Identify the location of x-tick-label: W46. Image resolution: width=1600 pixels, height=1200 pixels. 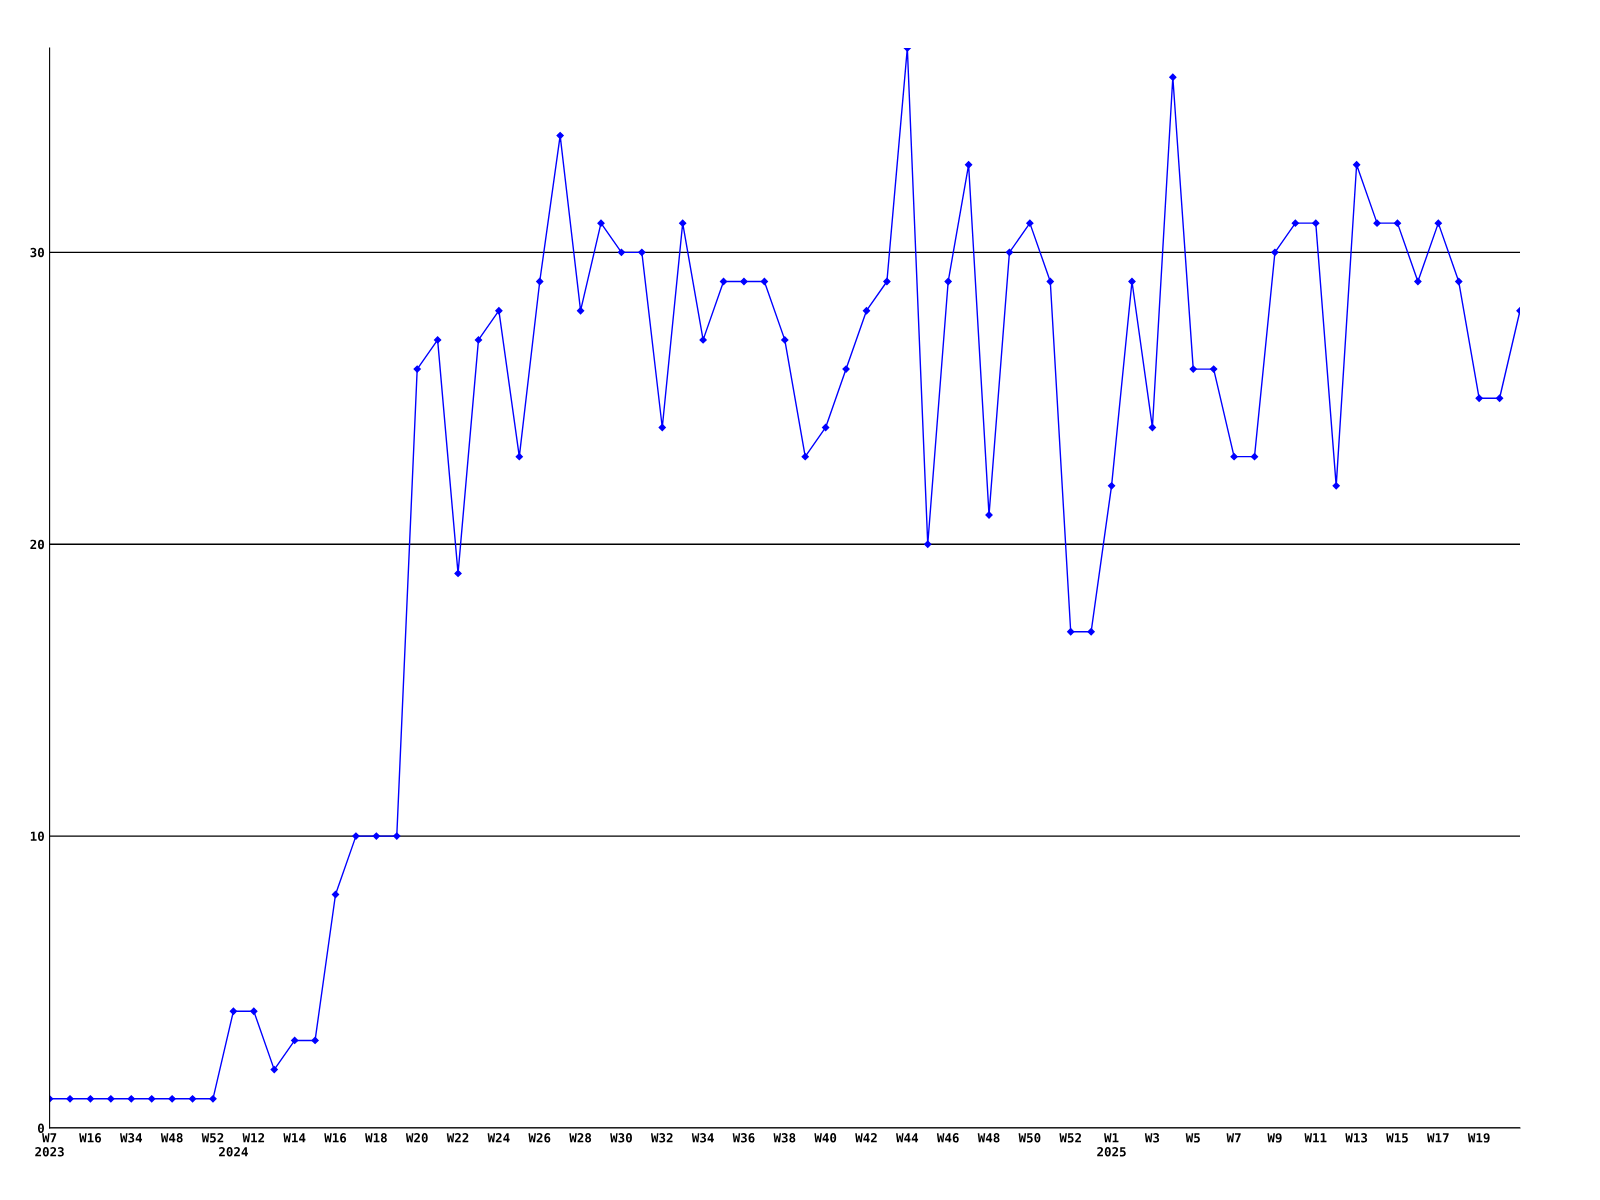
(947, 1138).